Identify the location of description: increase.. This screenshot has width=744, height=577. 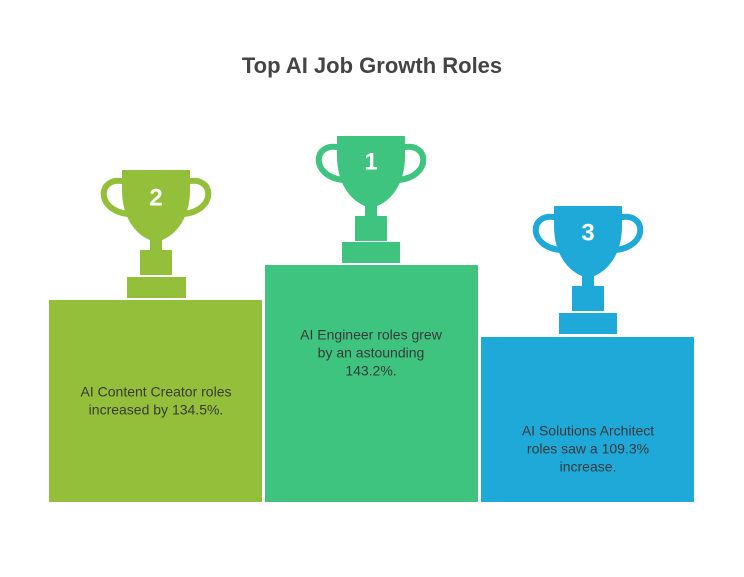
(588, 467).